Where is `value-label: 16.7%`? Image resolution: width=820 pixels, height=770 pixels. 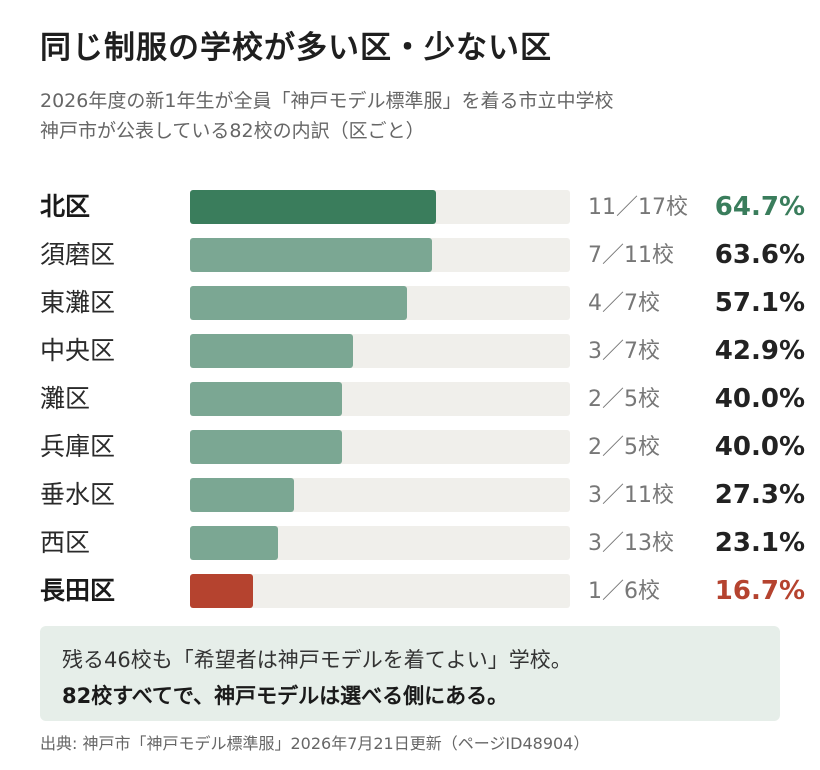
value-label: 16.7% is located at coordinates (759, 591).